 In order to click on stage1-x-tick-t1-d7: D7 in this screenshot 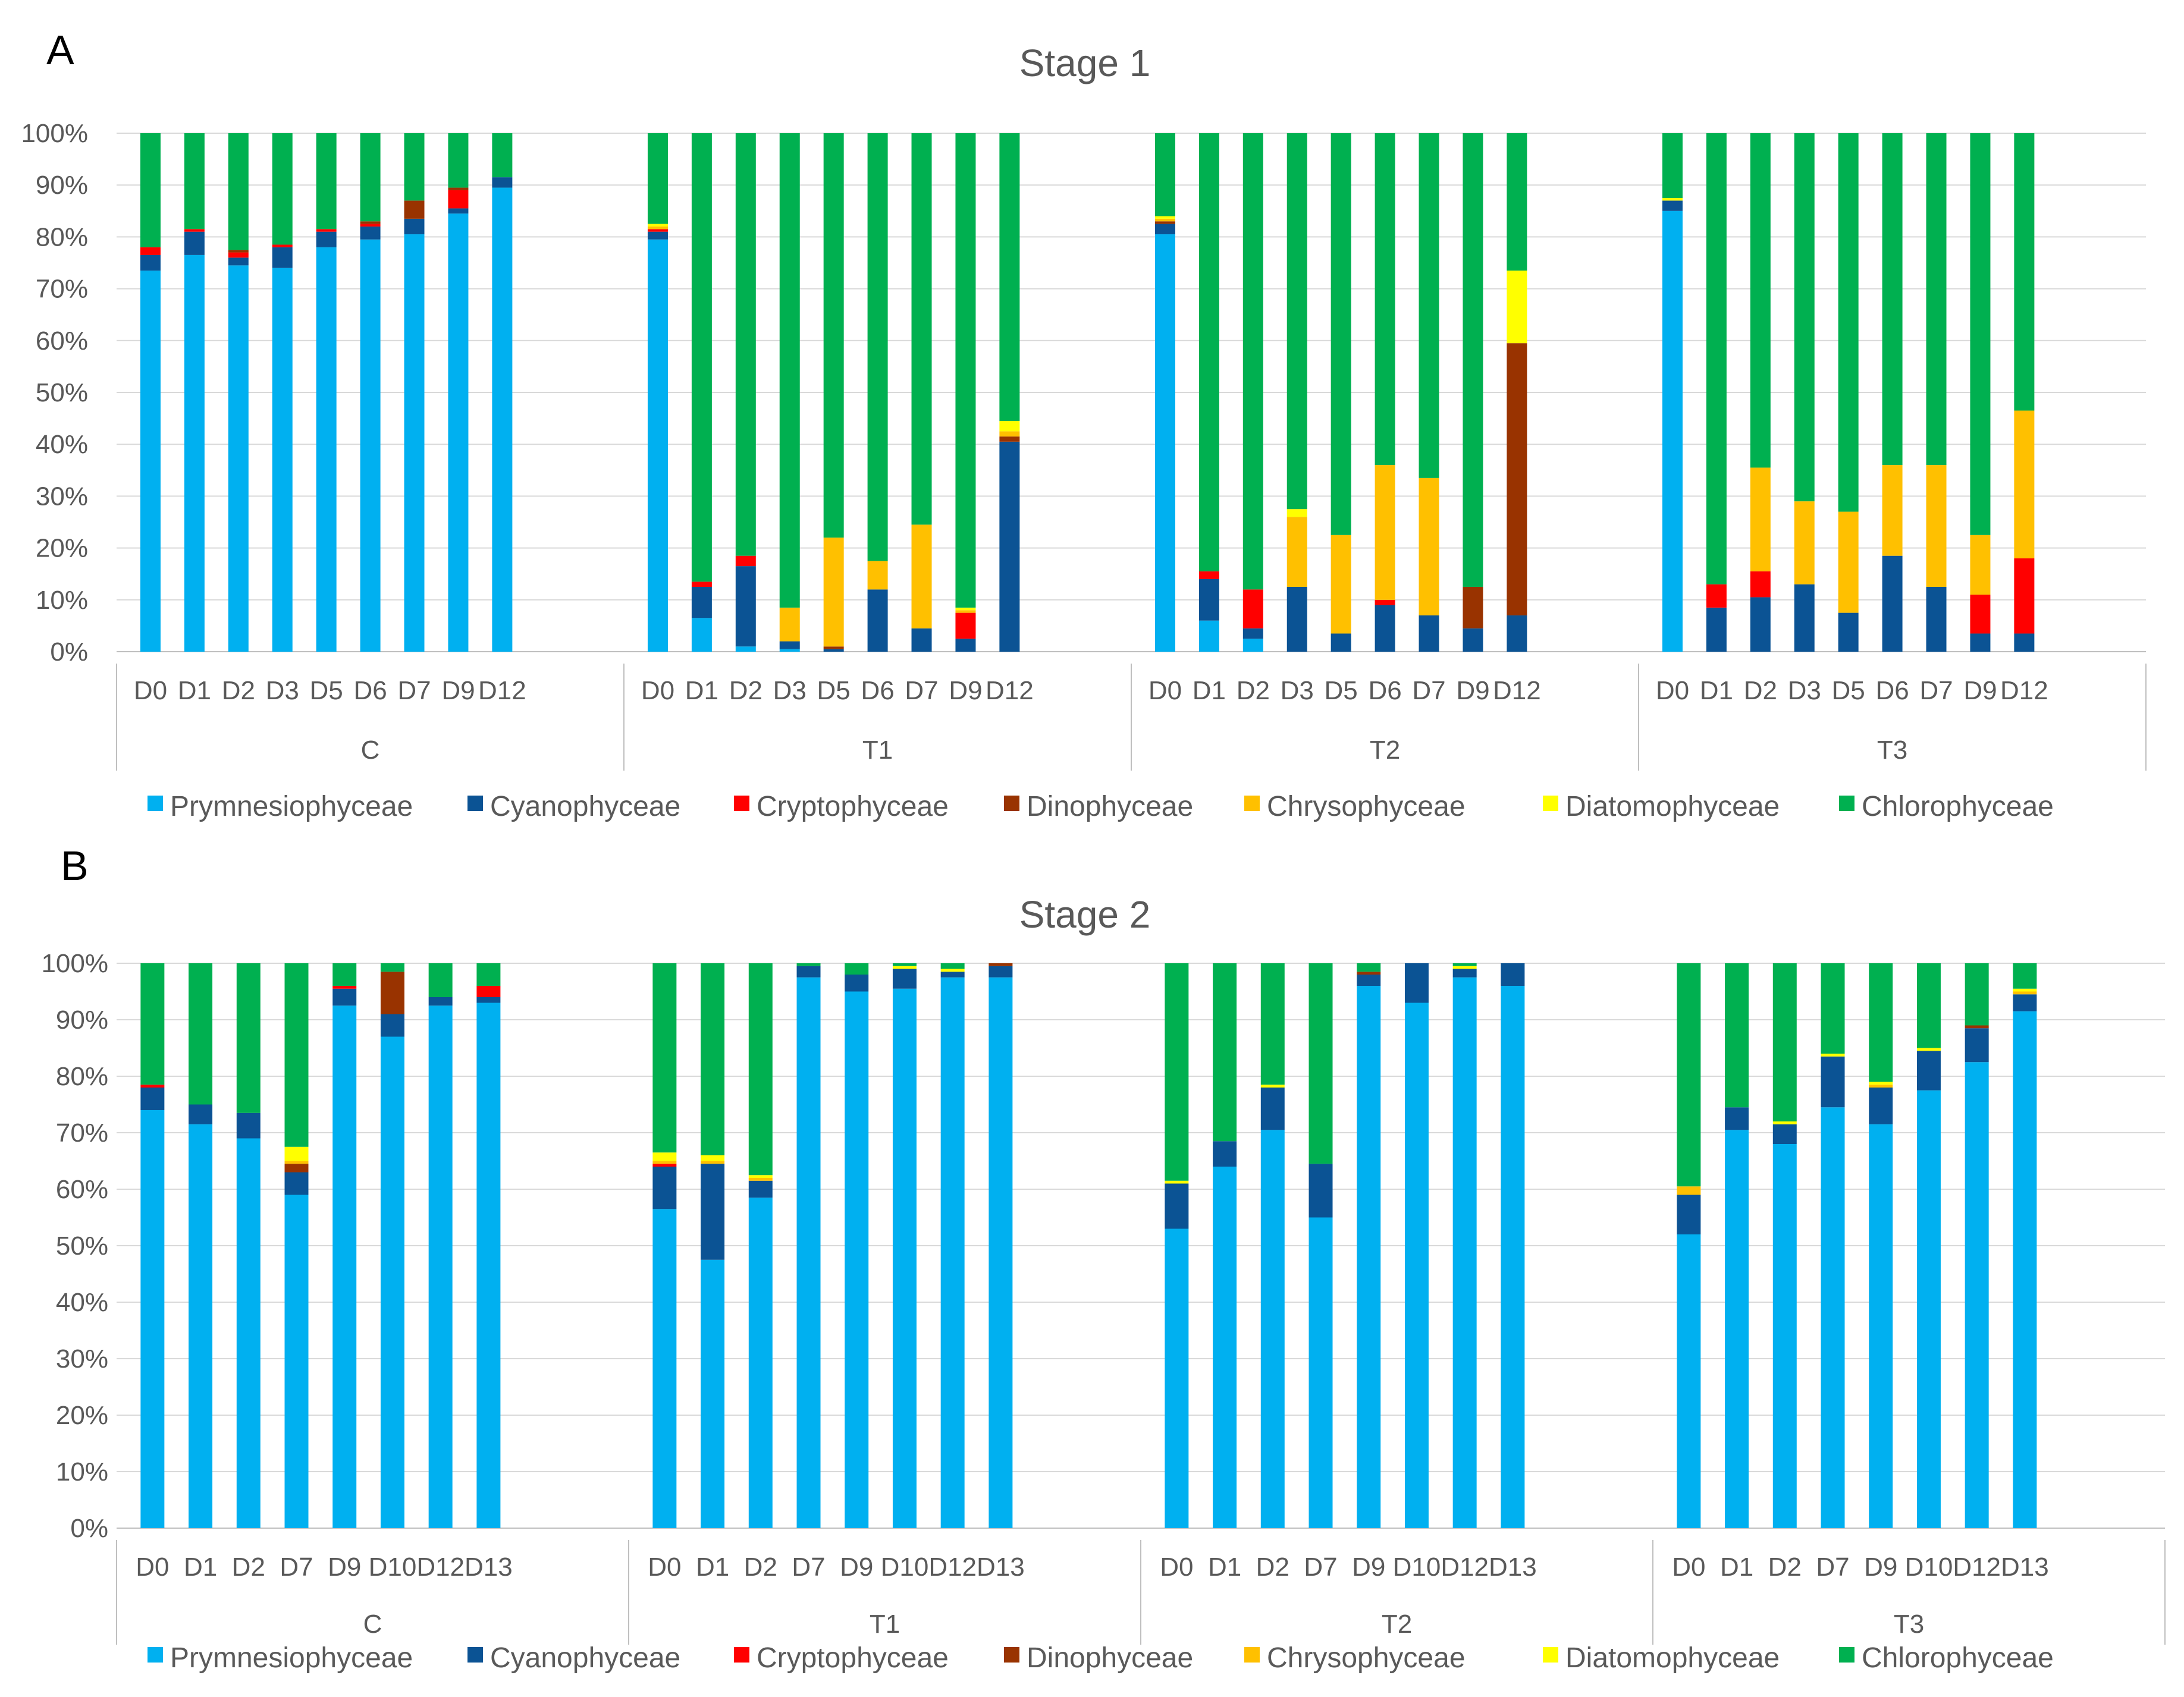, I will do `click(922, 690)`.